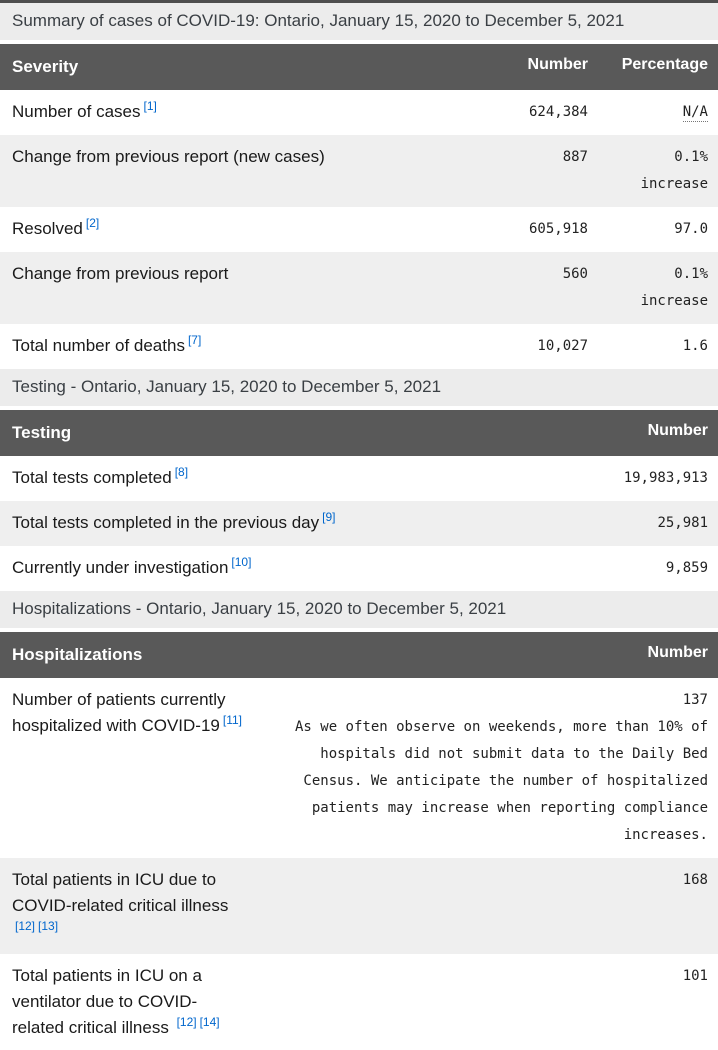 The height and width of the screenshot is (1050, 718). I want to click on table-row: Total tests completed [8] 19,983,913, so click(359, 478).